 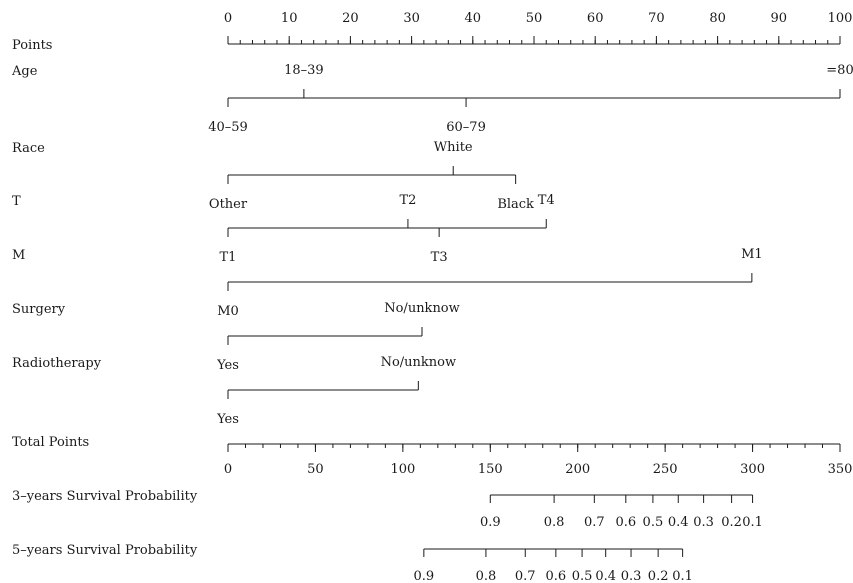 What do you see at coordinates (840, 18) in the screenshot?
I see `points-tick-label: 100` at bounding box center [840, 18].